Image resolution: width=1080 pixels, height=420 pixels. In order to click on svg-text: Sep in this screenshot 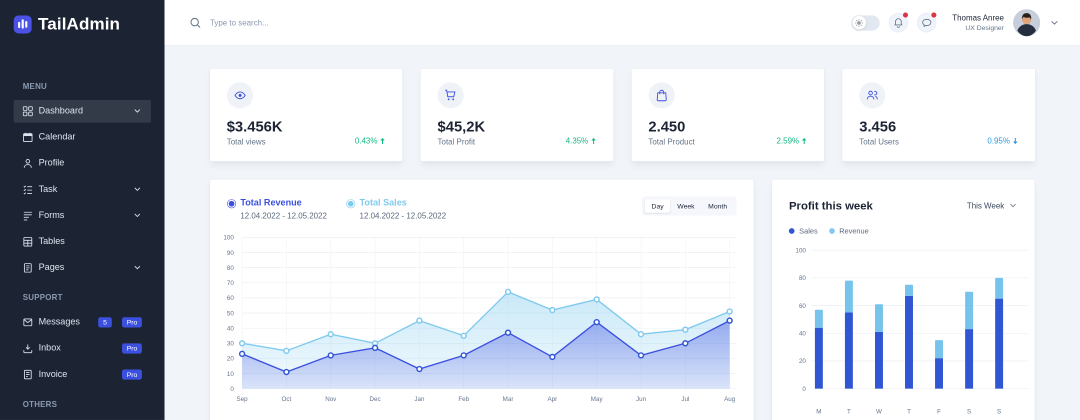, I will do `click(242, 399)`.